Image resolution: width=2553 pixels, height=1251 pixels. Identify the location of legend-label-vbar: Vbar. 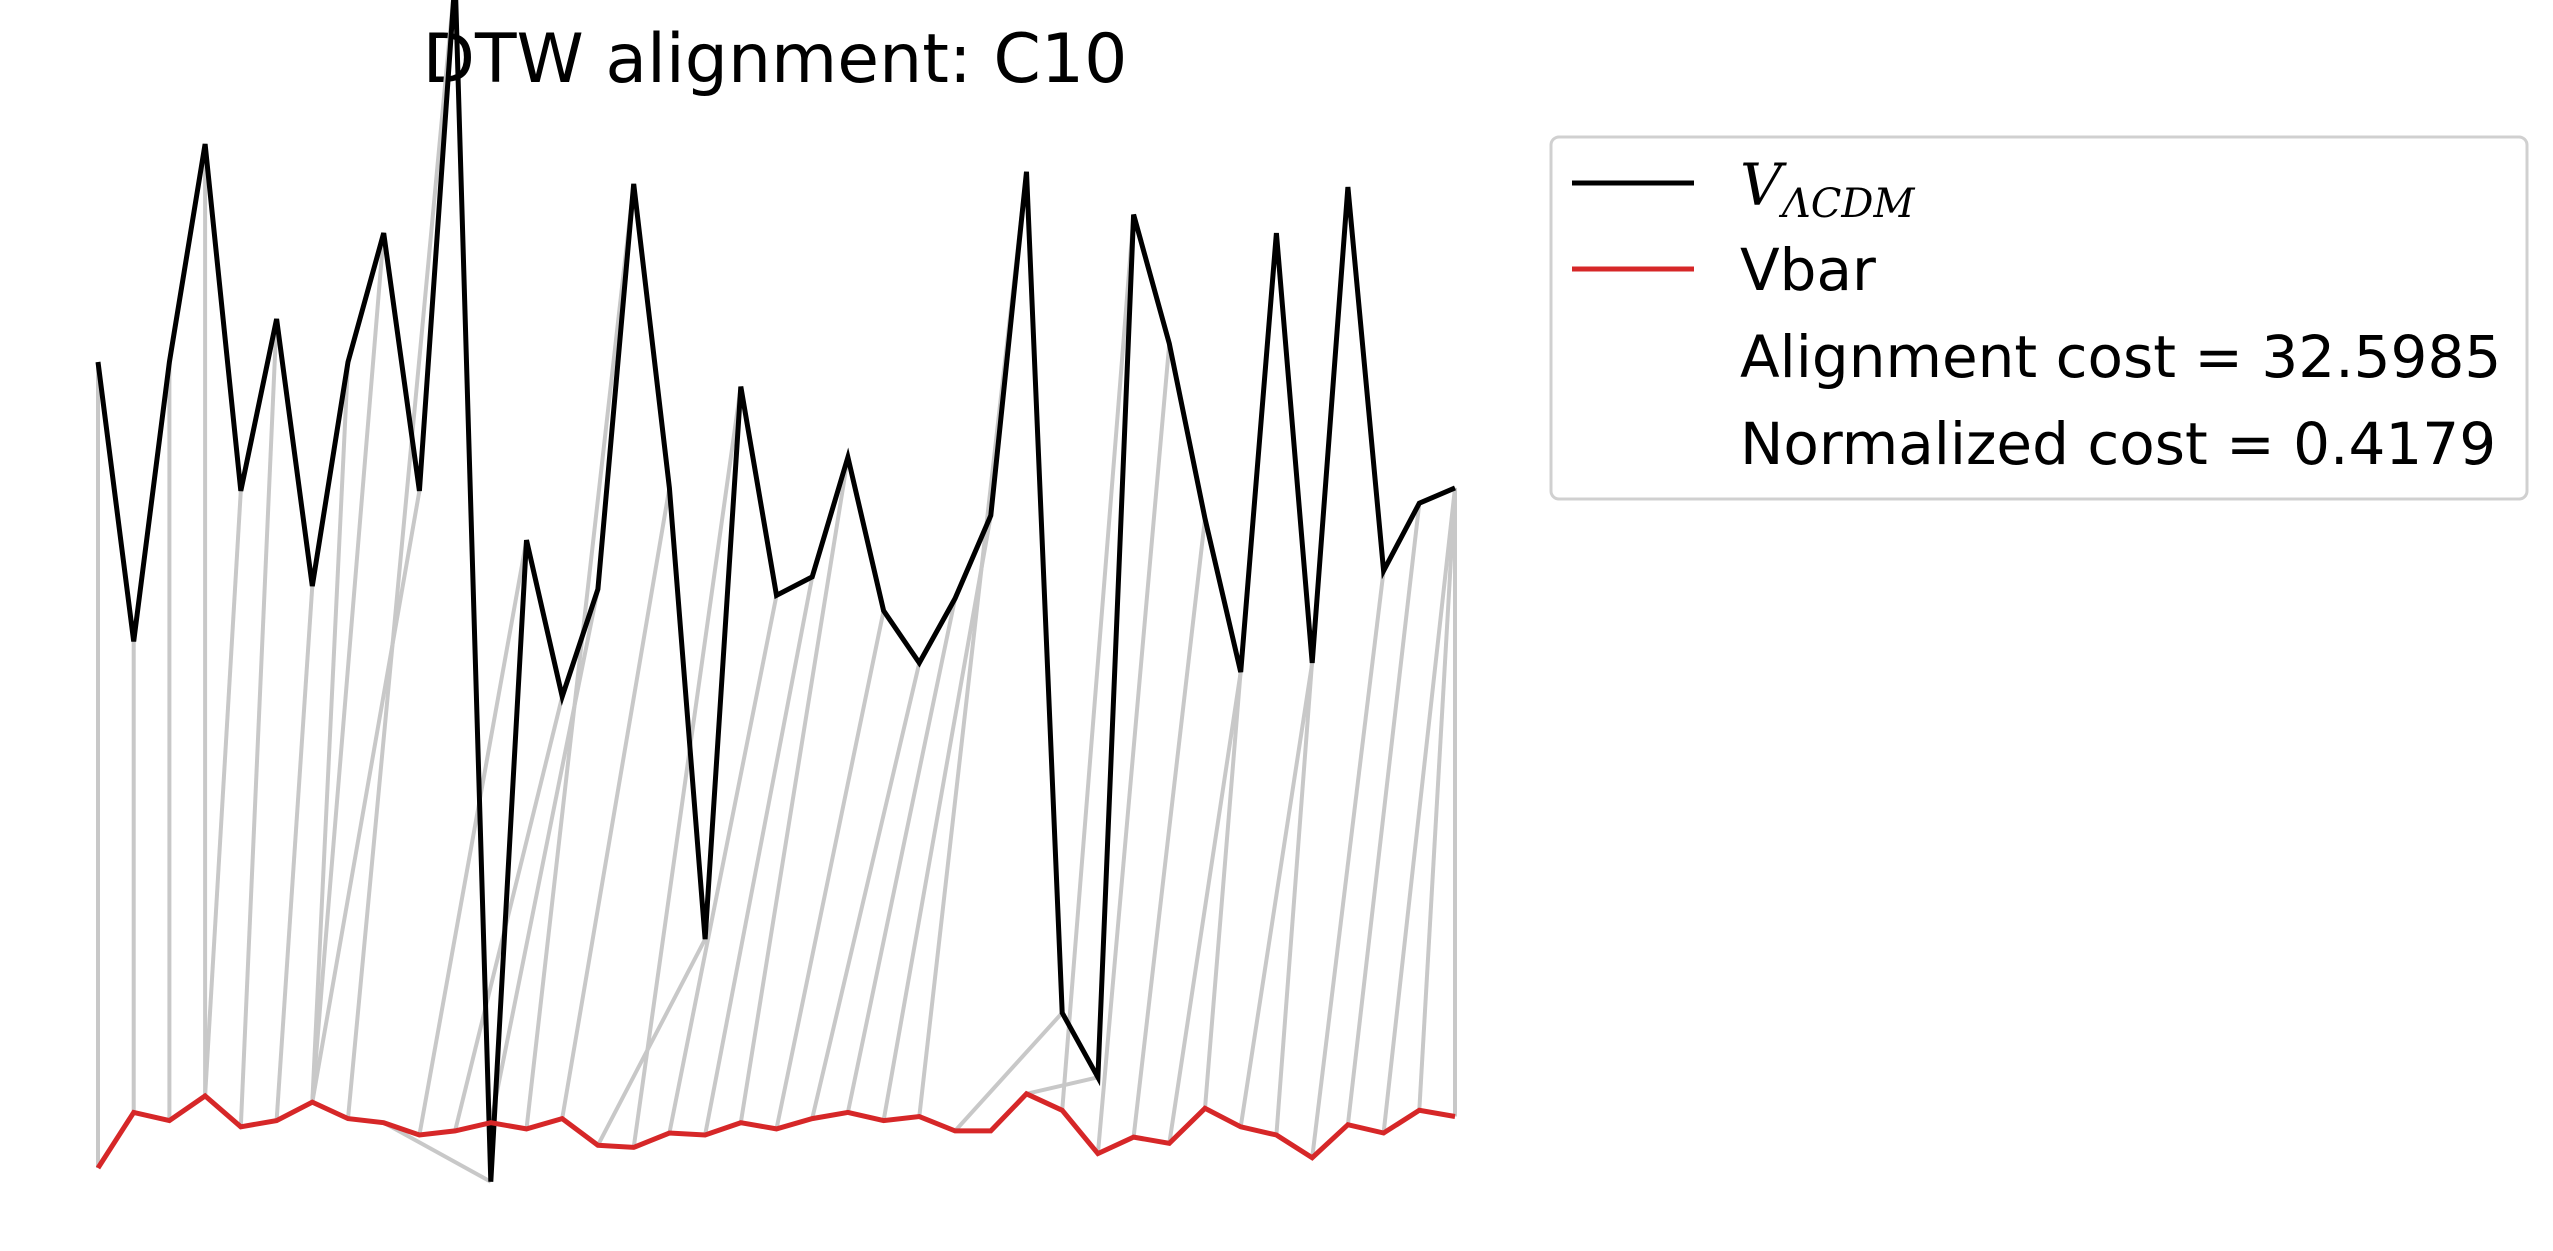
(1808, 270).